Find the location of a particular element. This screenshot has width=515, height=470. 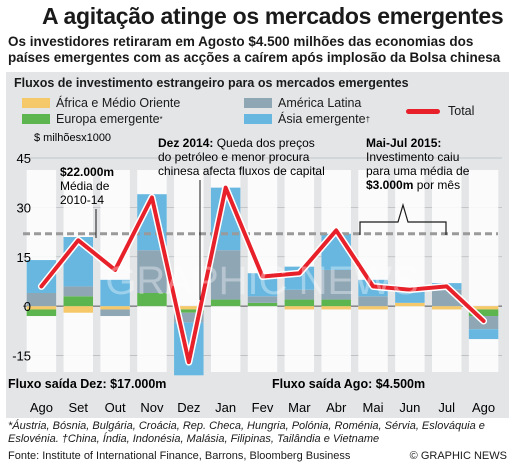

y-tick-label: 45 is located at coordinates (24, 158).